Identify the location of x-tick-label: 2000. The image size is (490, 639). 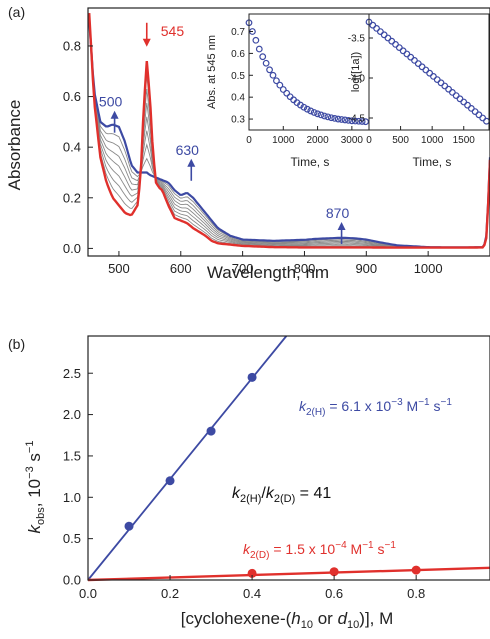
(317, 140).